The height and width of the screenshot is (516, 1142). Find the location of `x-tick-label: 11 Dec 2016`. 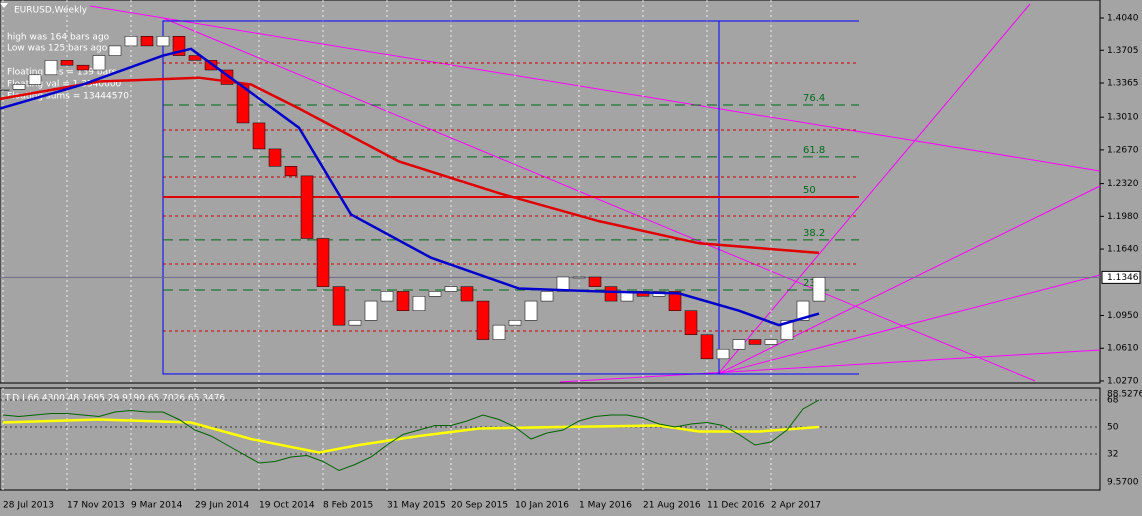

x-tick-label: 11 Dec 2016 is located at coordinates (736, 506).